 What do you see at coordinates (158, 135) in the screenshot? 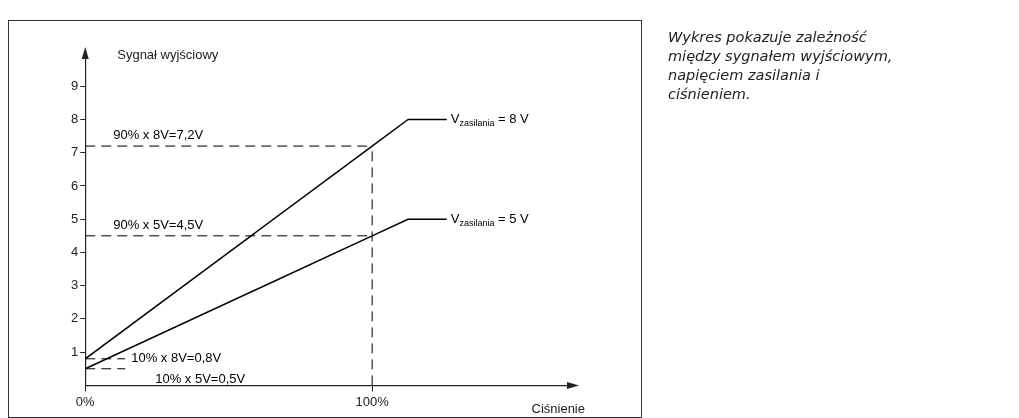
I see `ref-line-label: 90% x 8V=7,2V` at bounding box center [158, 135].